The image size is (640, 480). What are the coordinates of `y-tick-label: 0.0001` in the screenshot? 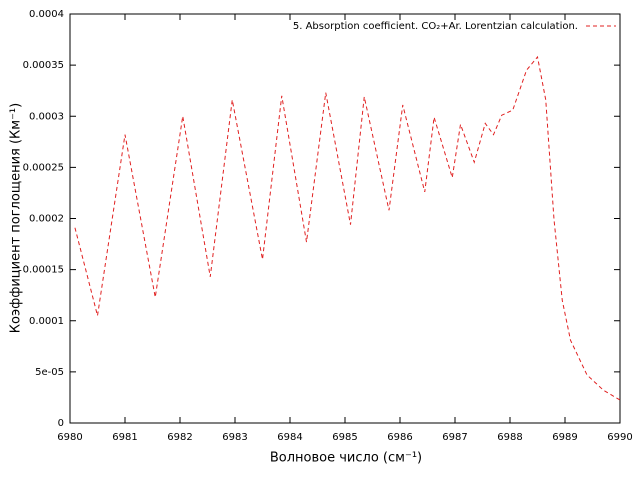 It's located at (46, 321).